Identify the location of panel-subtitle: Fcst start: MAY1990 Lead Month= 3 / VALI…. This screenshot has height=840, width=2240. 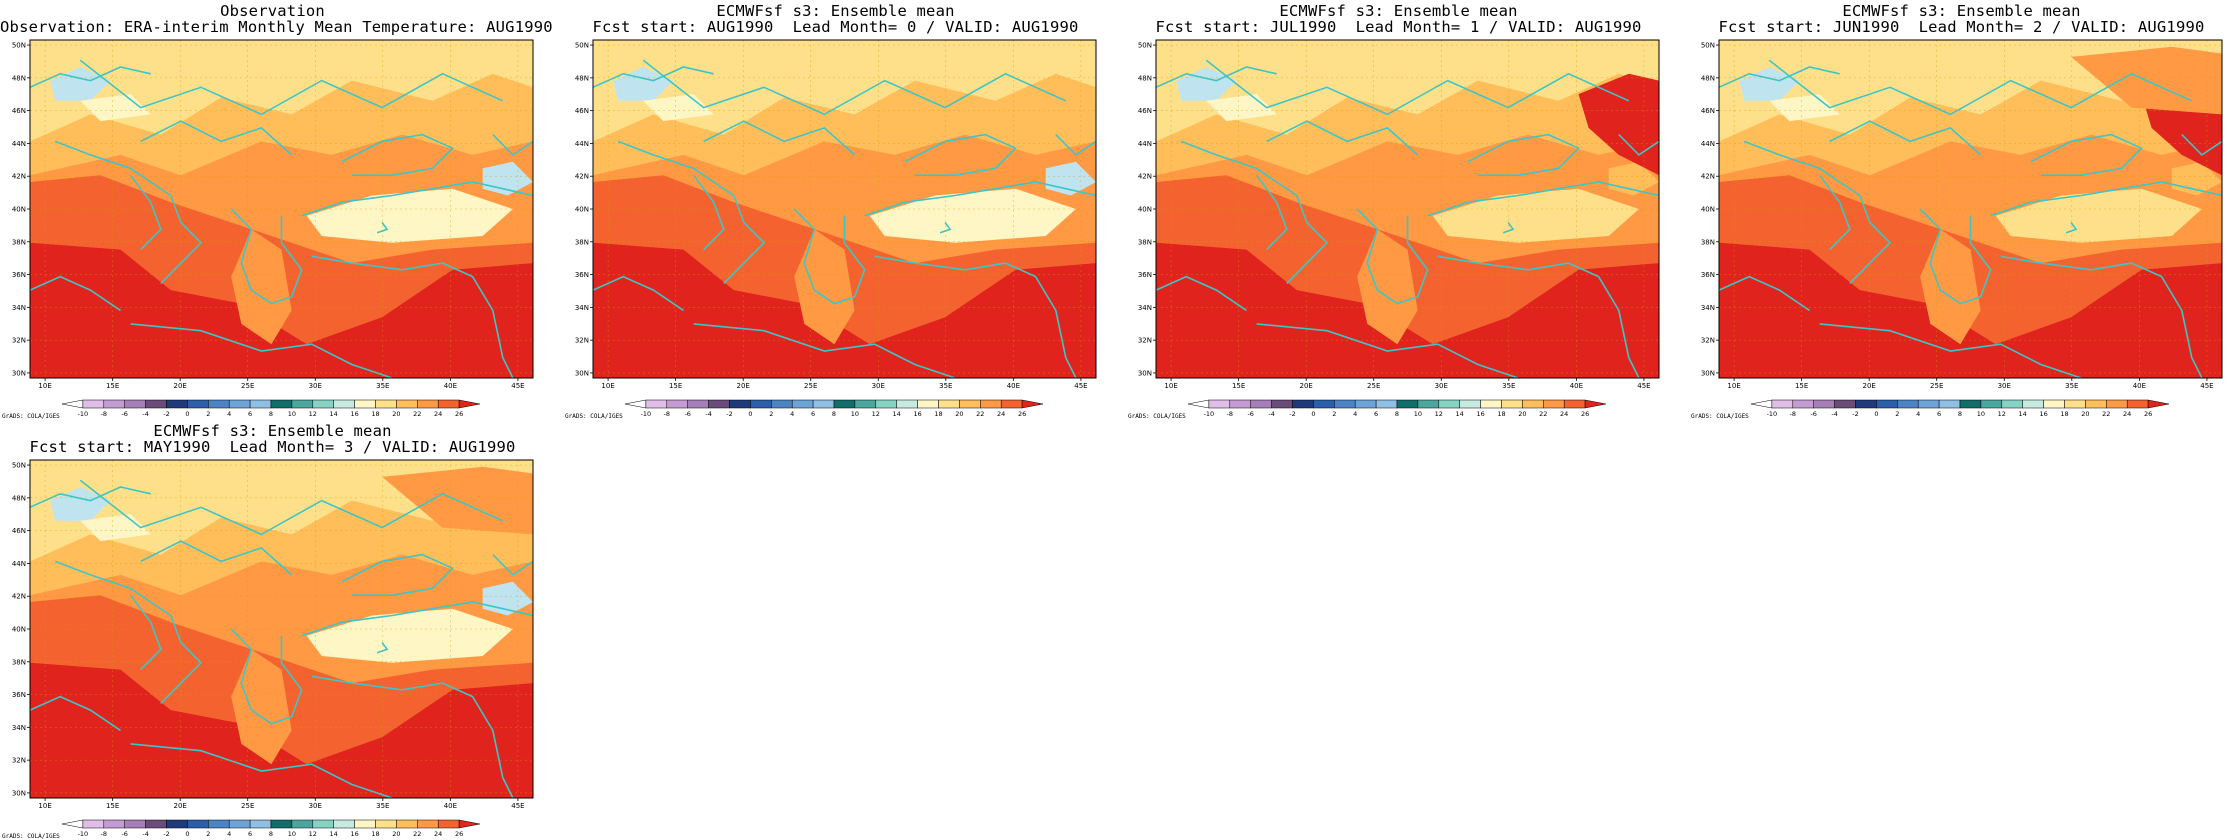
(272, 447).